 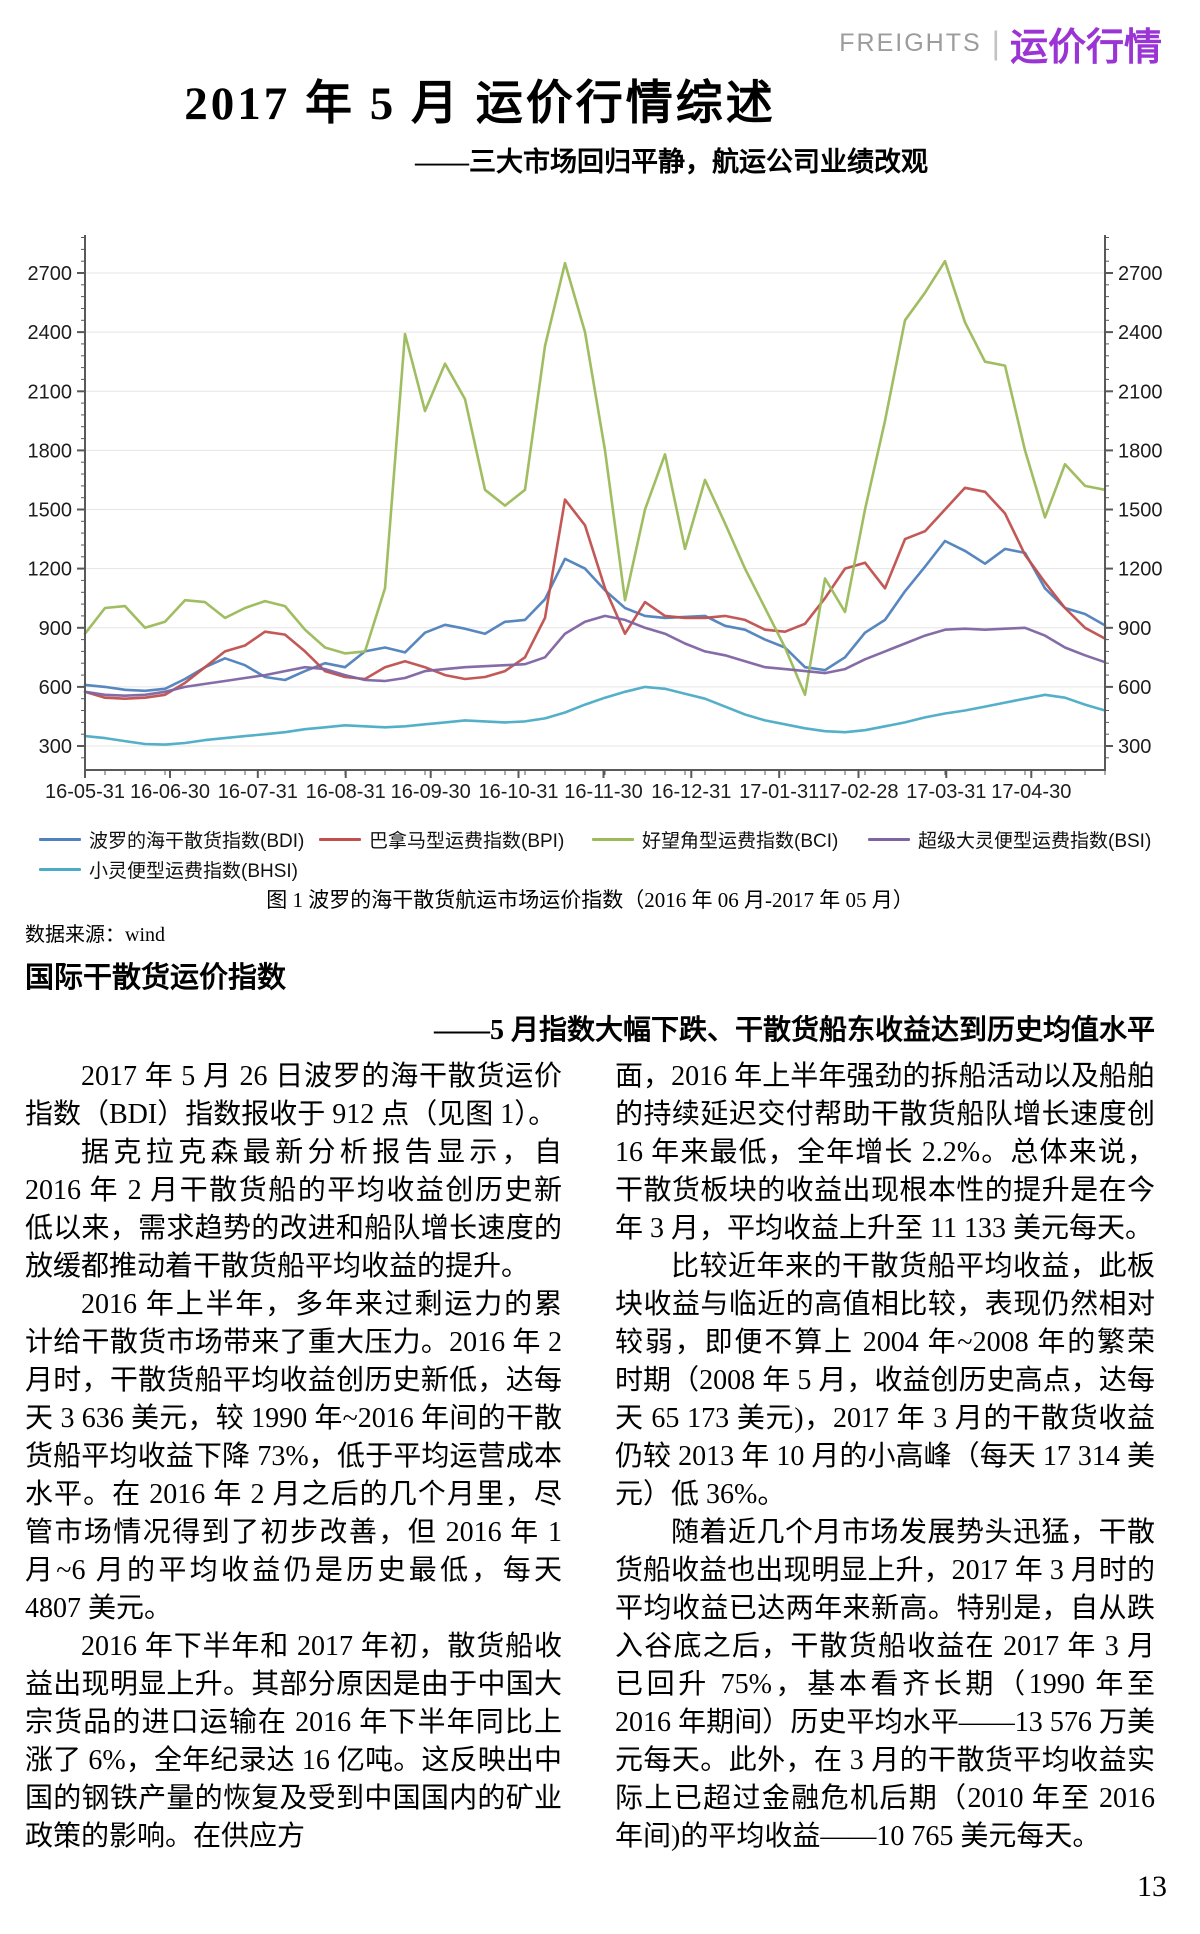 I want to click on legend-item-bsi: 超级大灵便型运费指数(BSI), so click(x=1009, y=839).